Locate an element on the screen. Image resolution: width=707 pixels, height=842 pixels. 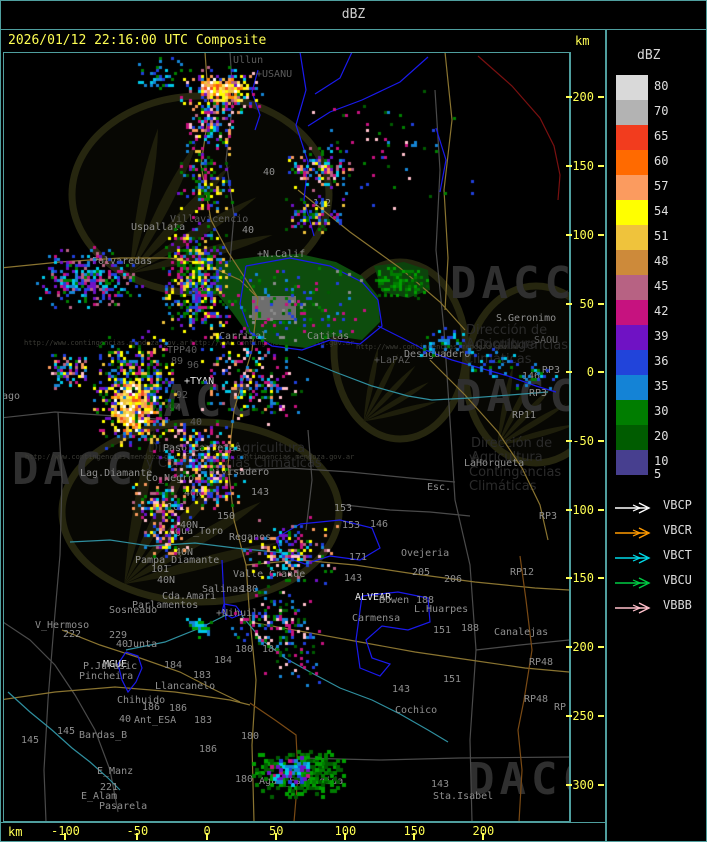
legend-label: VBBB is located at coordinates (677, 605).